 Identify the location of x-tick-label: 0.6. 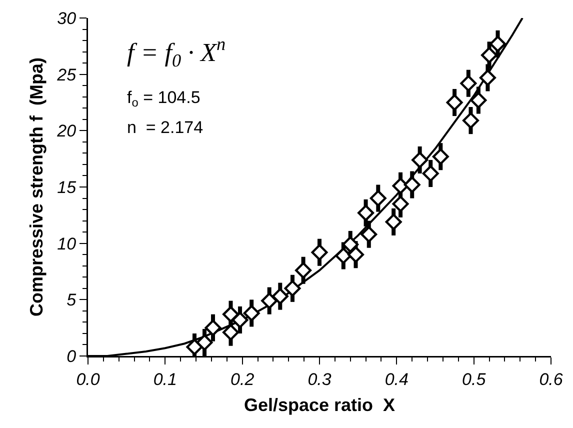
(551, 379).